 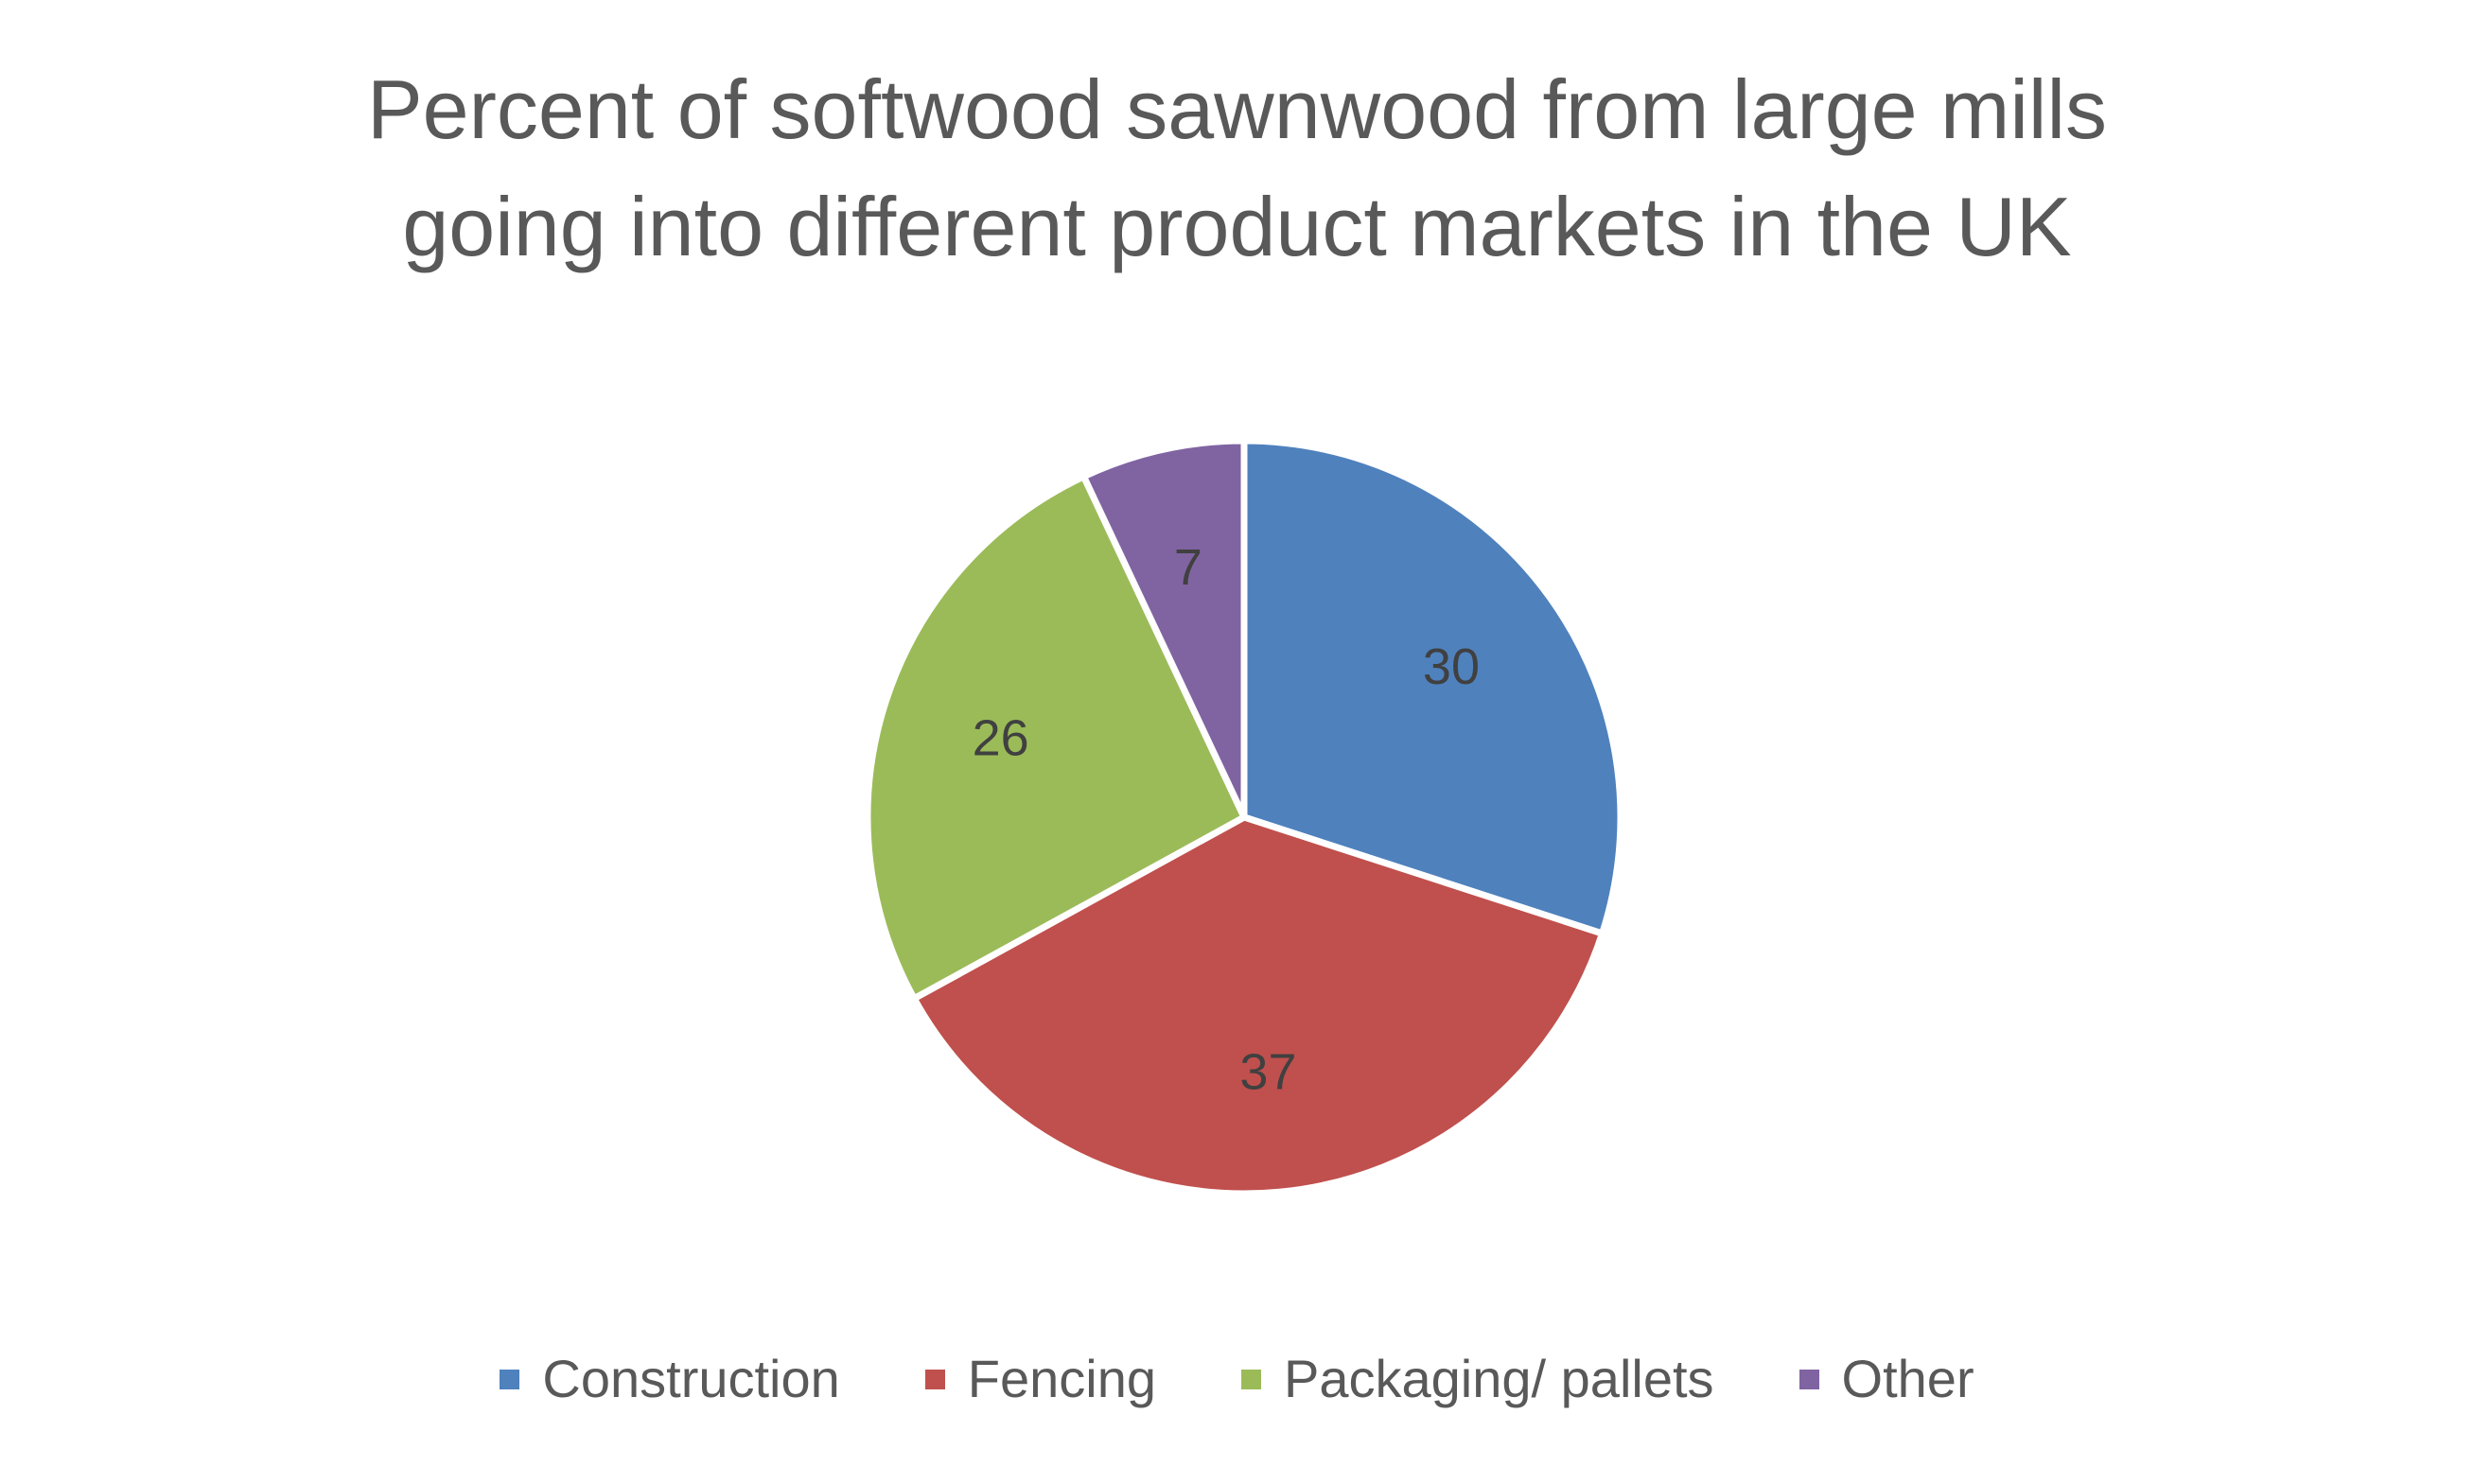 What do you see at coordinates (1477, 1379) in the screenshot?
I see `legend-item-packaging-pallets: Packaging/ pallets` at bounding box center [1477, 1379].